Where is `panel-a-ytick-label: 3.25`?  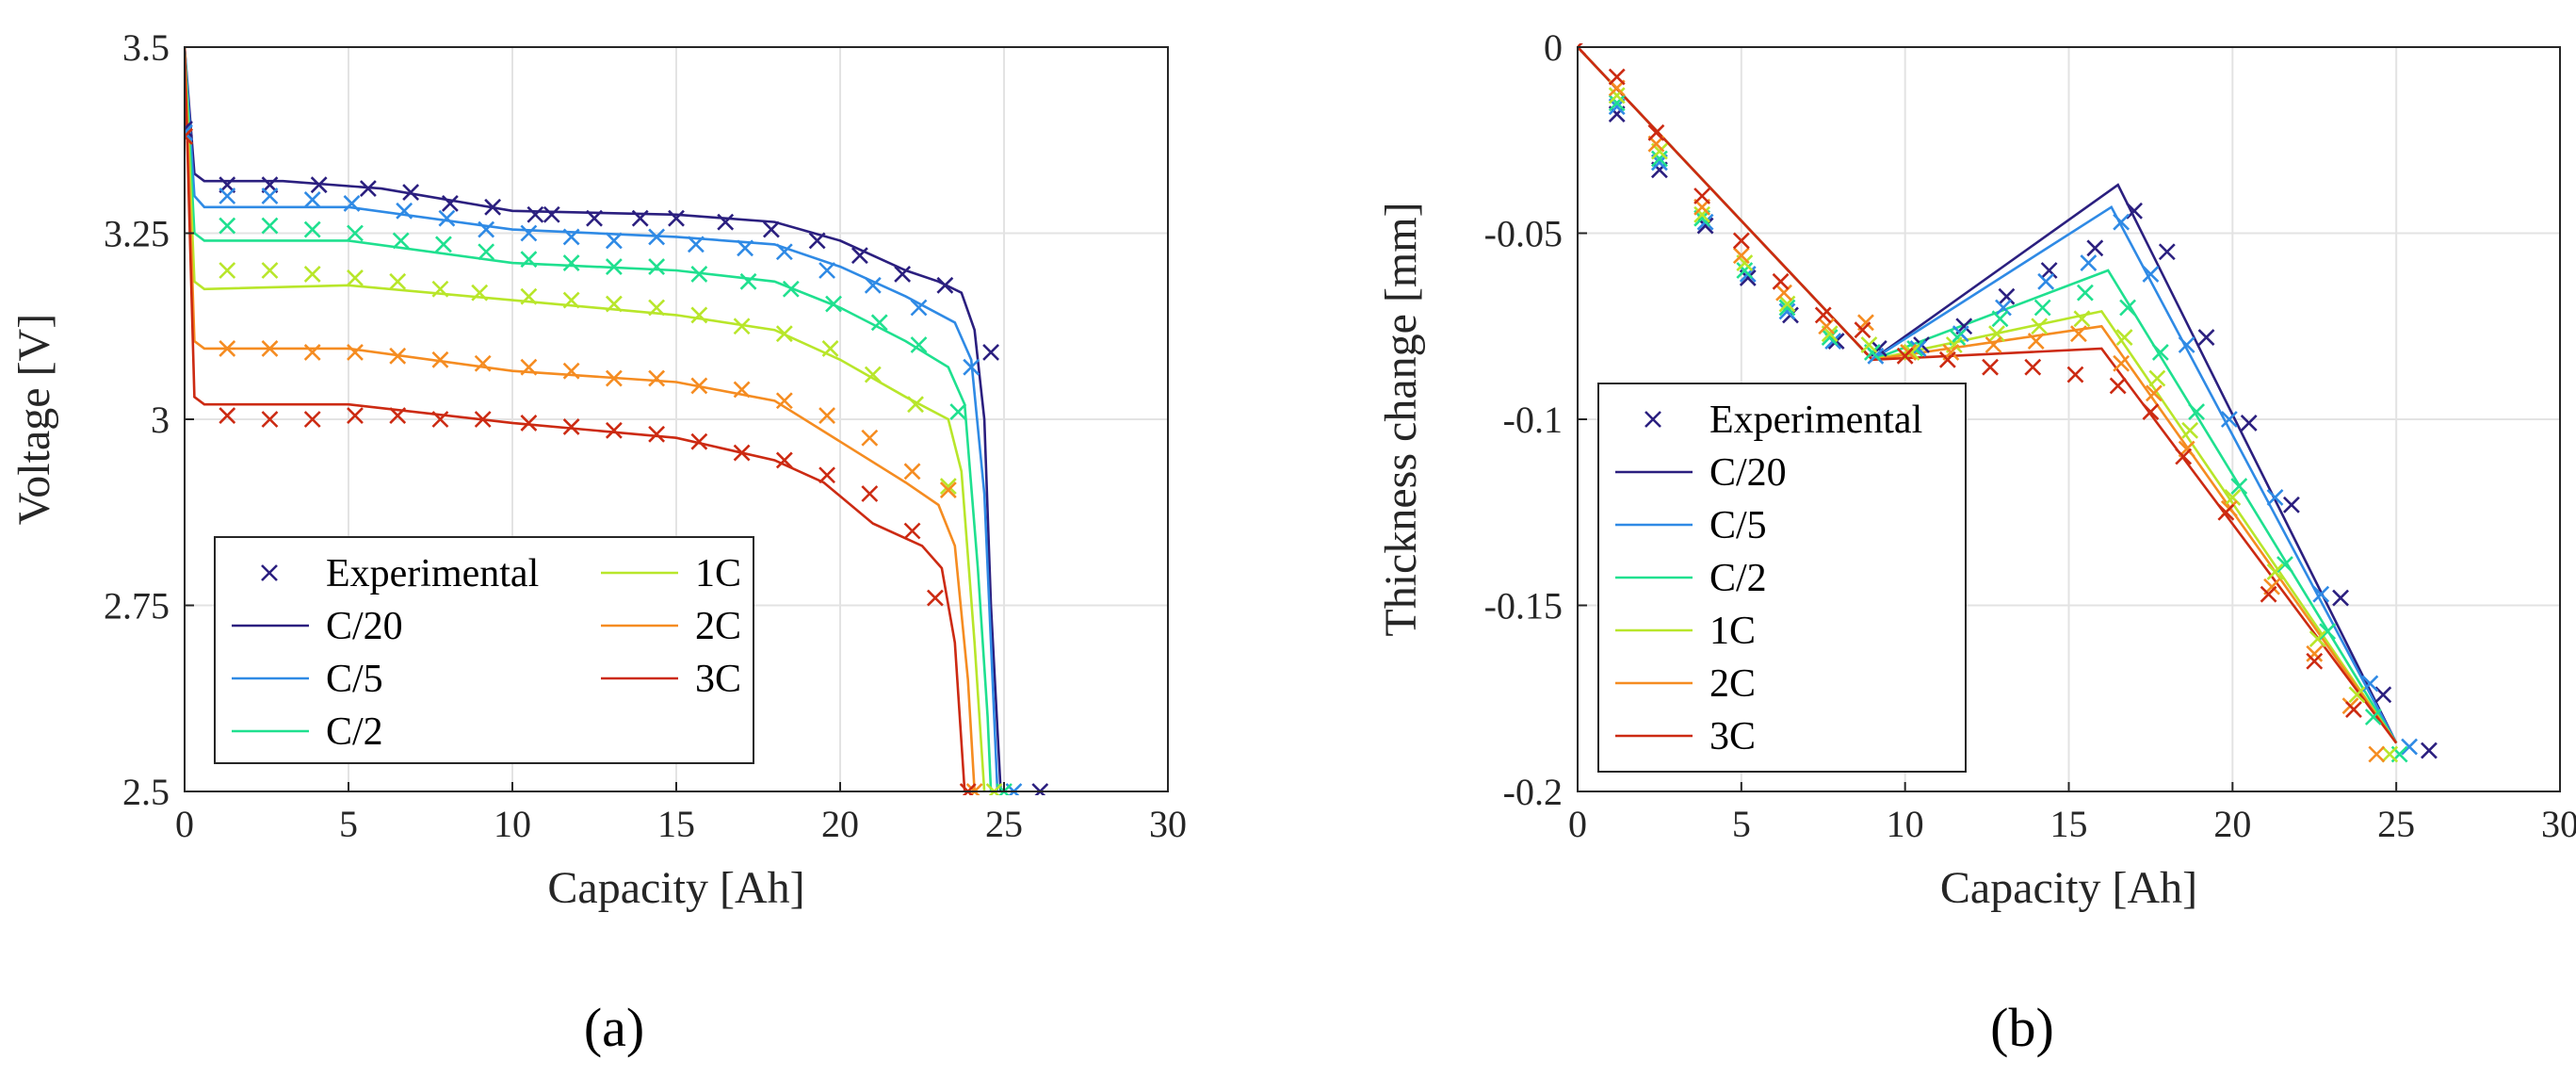
panel-a-ytick-label: 3.25 is located at coordinates (137, 234).